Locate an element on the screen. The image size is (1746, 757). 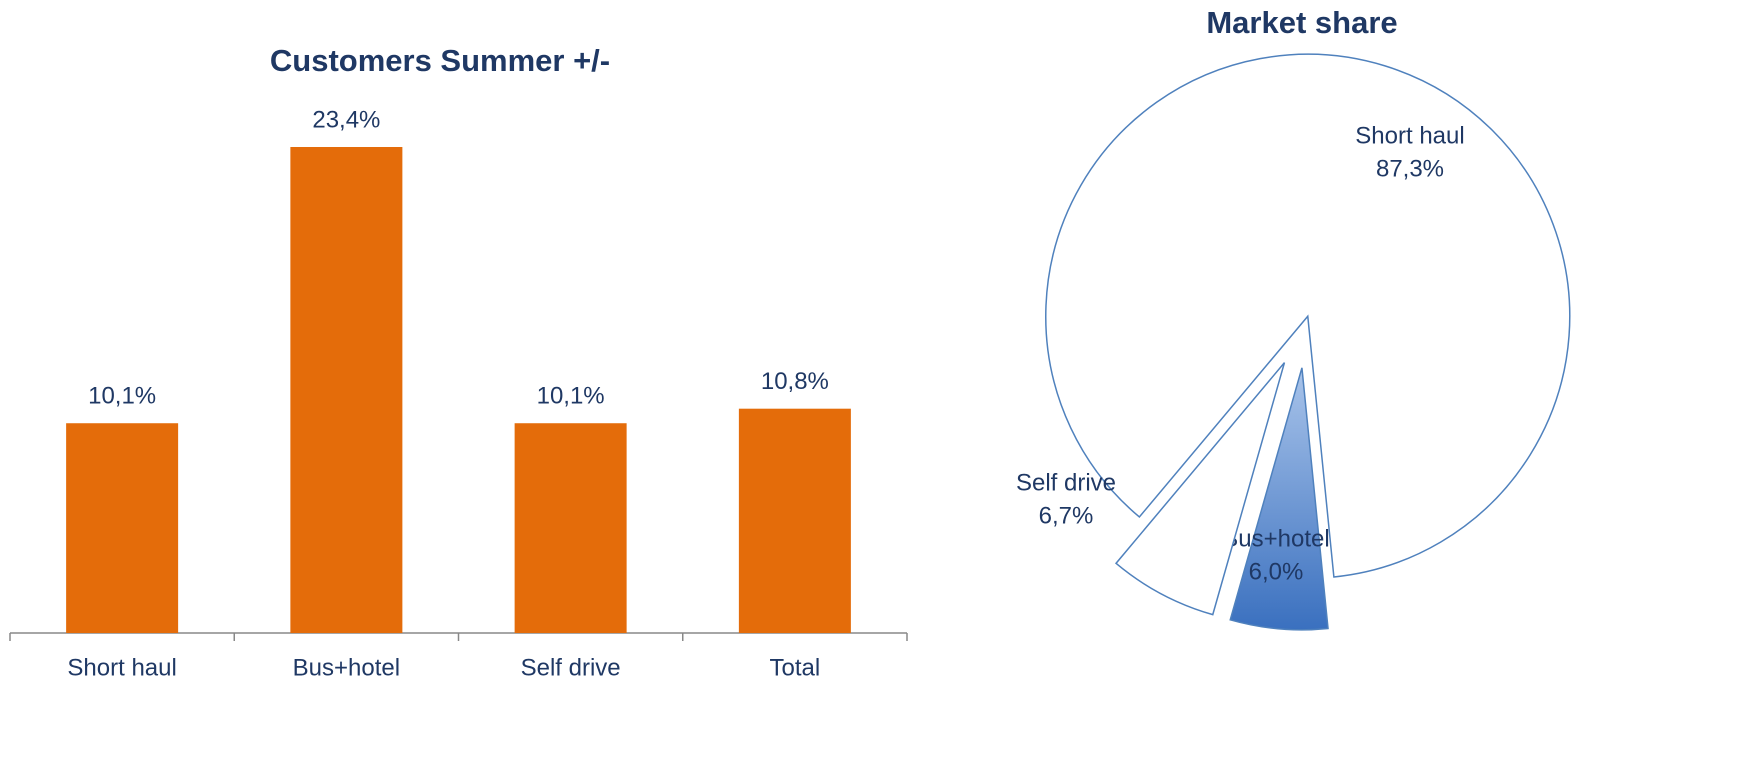
x-tick-label: Self drive is located at coordinates (571, 667).